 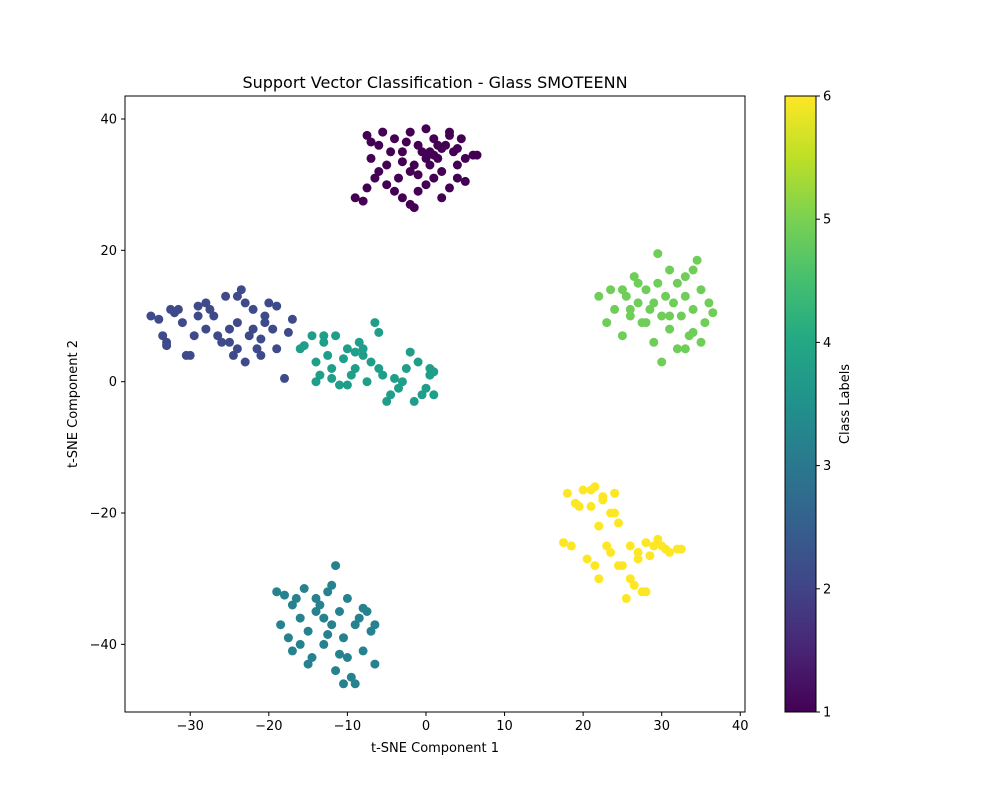 What do you see at coordinates (426, 726) in the screenshot?
I see `x-tick-label: 0` at bounding box center [426, 726].